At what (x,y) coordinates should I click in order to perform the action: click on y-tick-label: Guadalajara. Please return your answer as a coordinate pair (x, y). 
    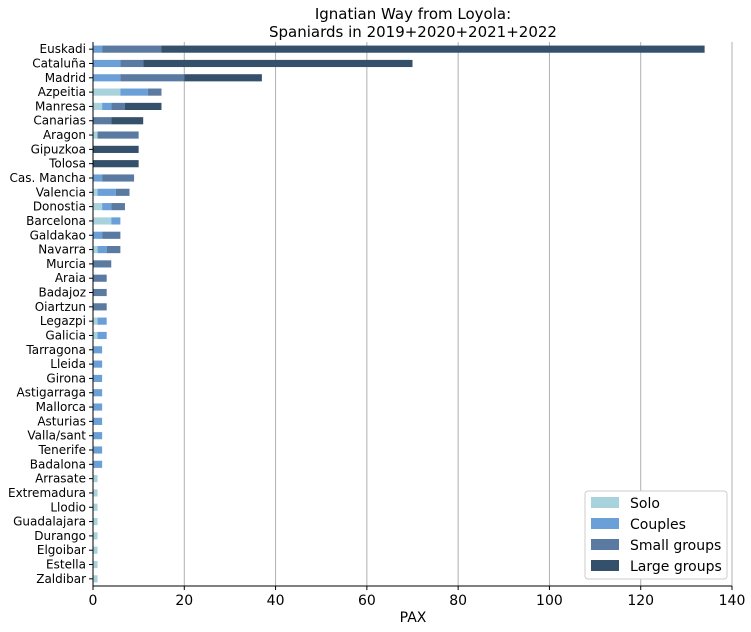
    Looking at the image, I should click on (49, 522).